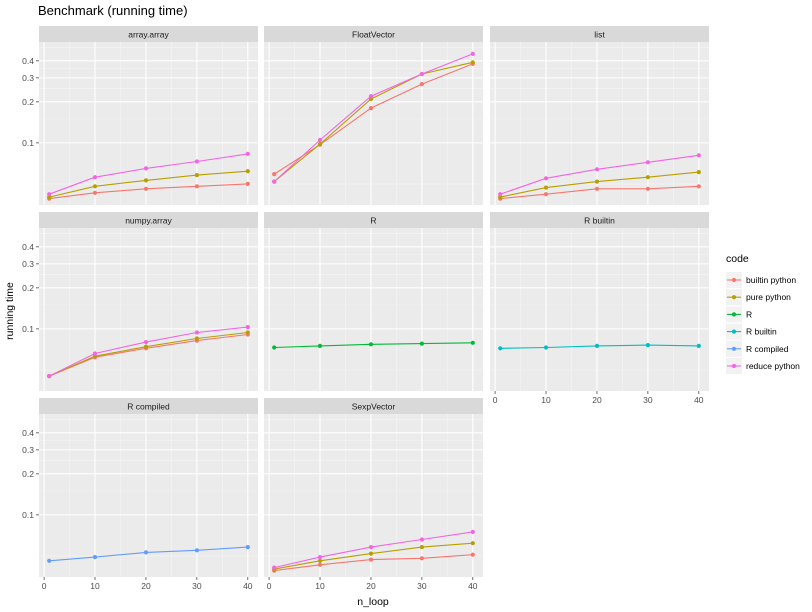  I want to click on strip-label-r-compiled: R compiled, so click(148, 407).